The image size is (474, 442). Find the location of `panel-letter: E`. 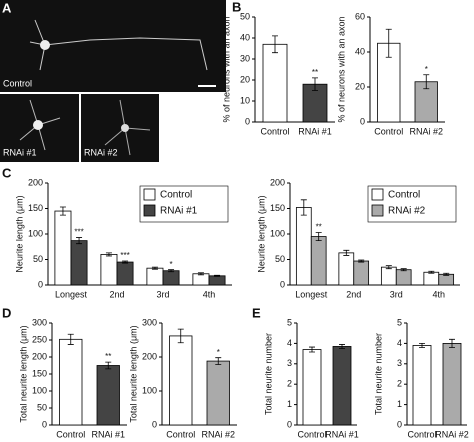

panel-letter: E is located at coordinates (256, 312).